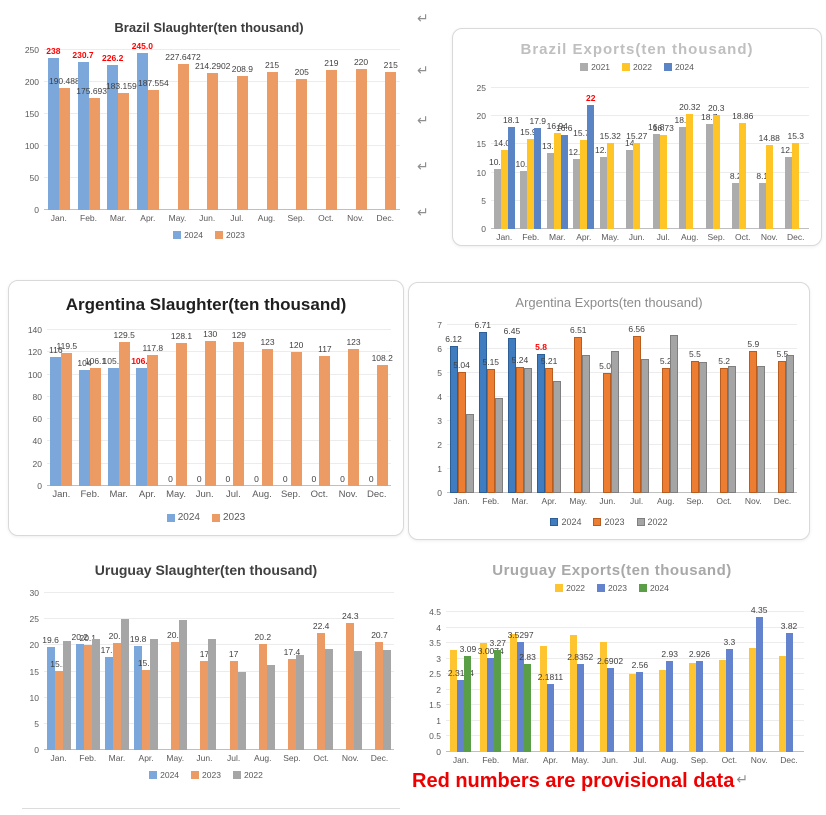 The image size is (826, 815). I want to click on data-label: 14.88, so click(769, 138).